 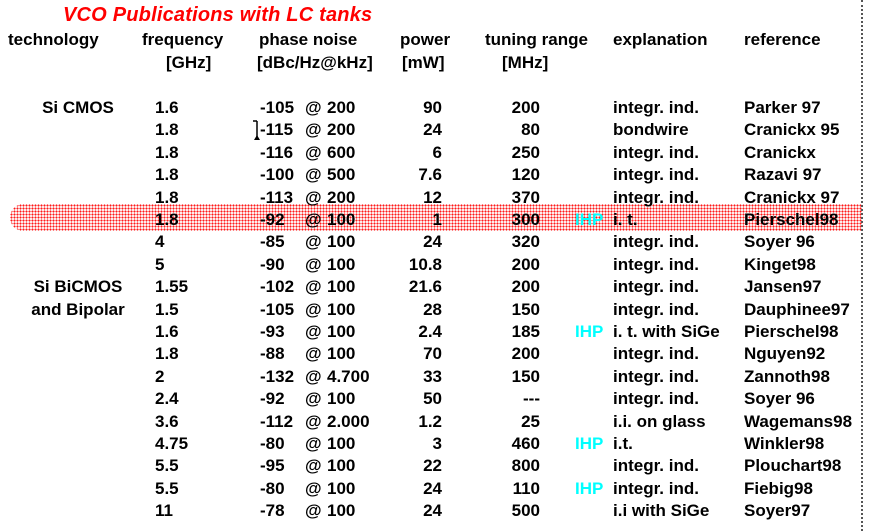 What do you see at coordinates (277, 107) in the screenshot?
I see `cell-phase-noise-value: -105` at bounding box center [277, 107].